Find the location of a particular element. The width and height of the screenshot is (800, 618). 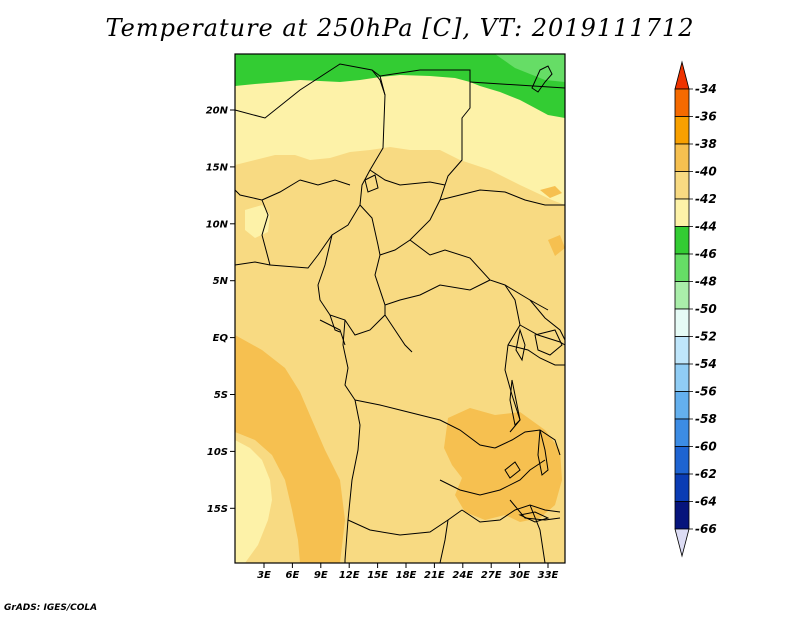

grads-credit: GrADS: IGES/COLA is located at coordinates (51, 608).